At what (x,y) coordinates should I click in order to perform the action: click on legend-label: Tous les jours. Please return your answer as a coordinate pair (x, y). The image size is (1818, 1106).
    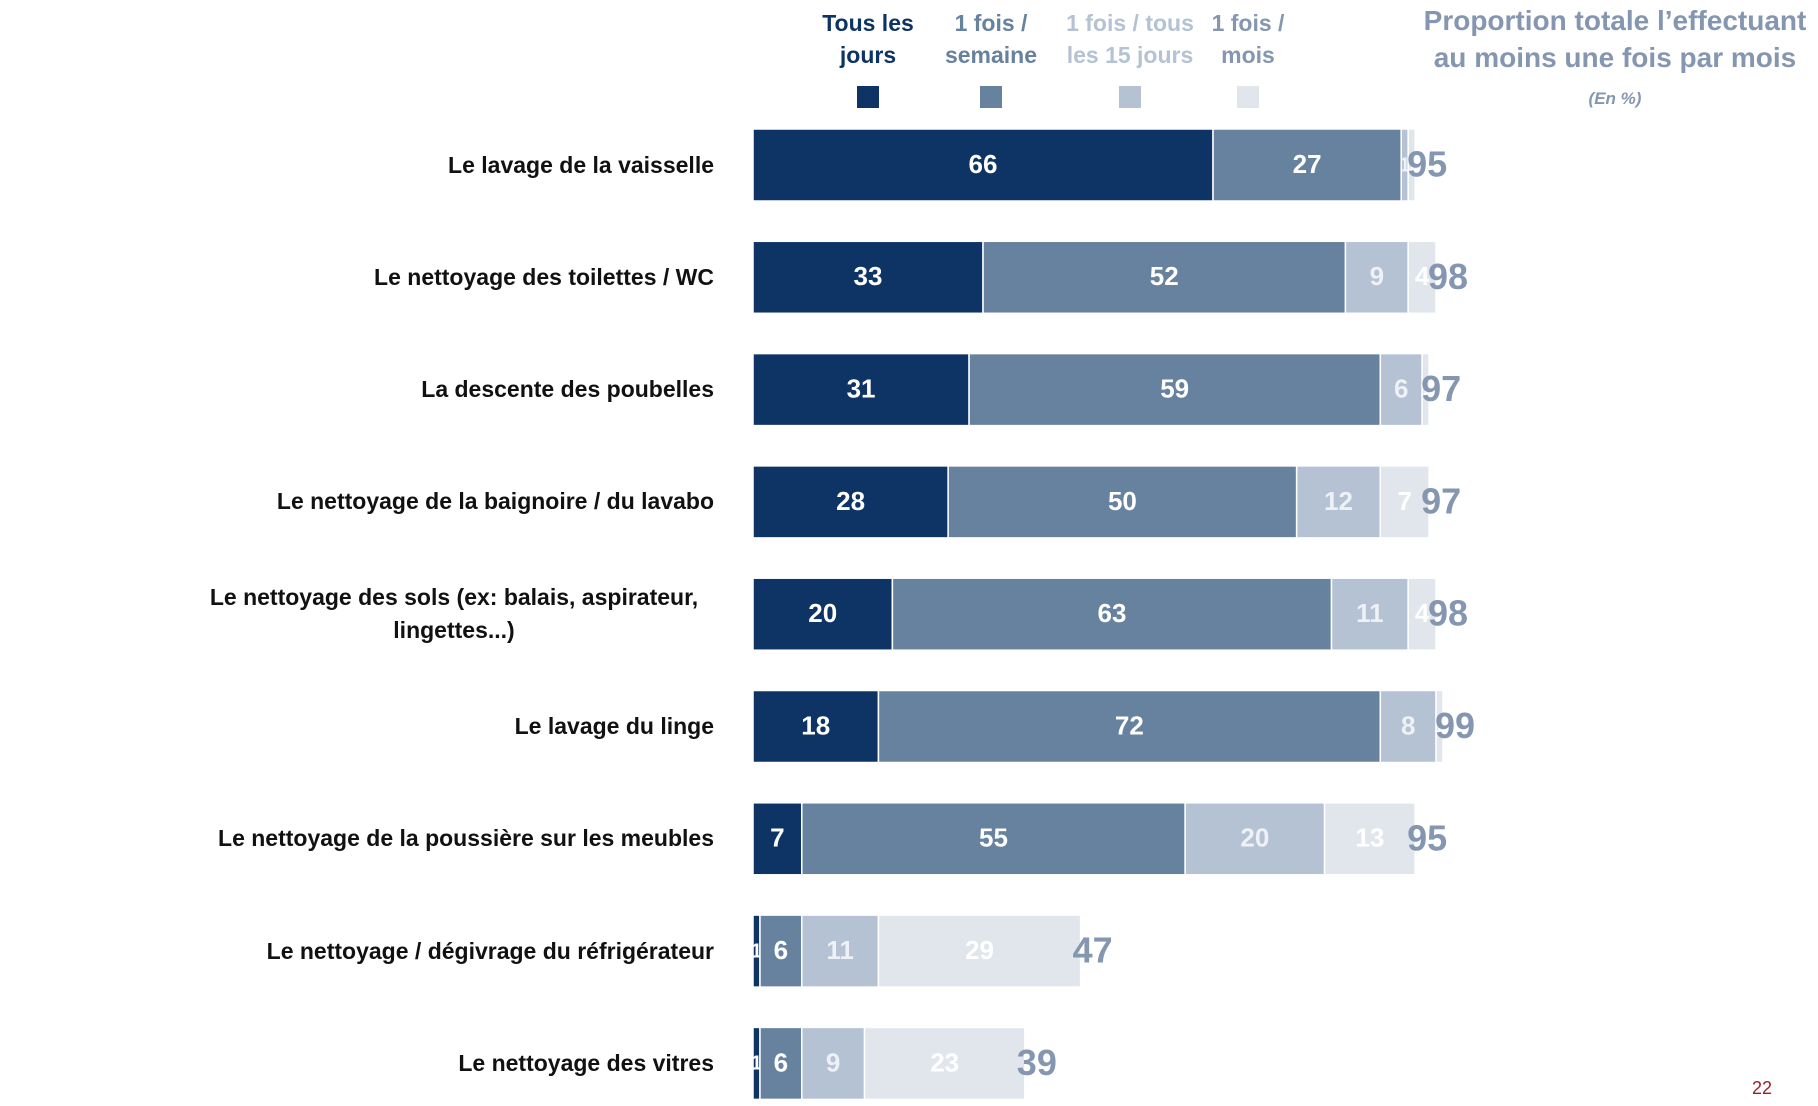
    Looking at the image, I should click on (868, 39).